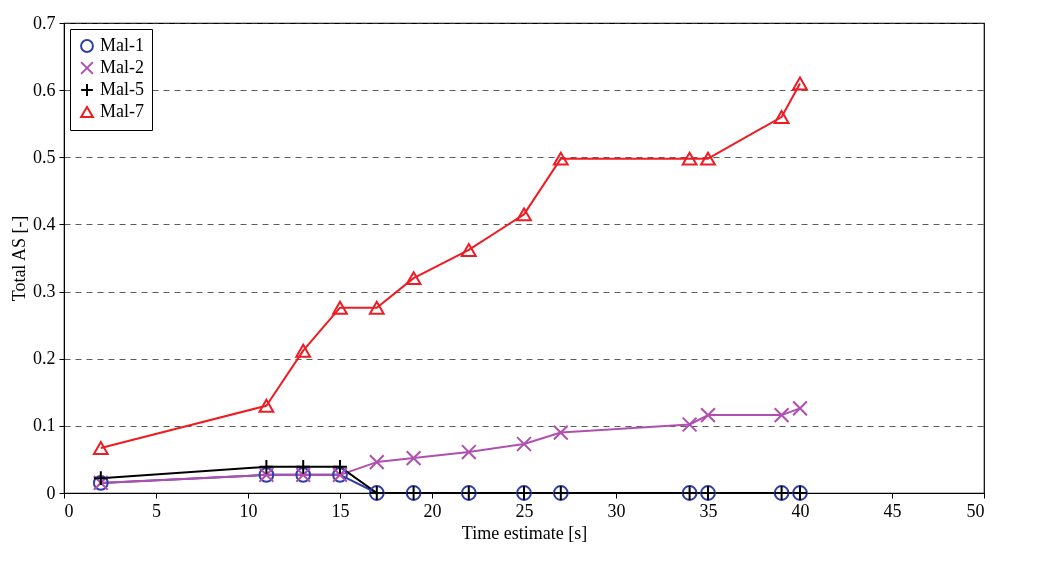  Describe the element at coordinates (44, 358) in the screenshot. I see `y-tick-label: 0.2` at that location.